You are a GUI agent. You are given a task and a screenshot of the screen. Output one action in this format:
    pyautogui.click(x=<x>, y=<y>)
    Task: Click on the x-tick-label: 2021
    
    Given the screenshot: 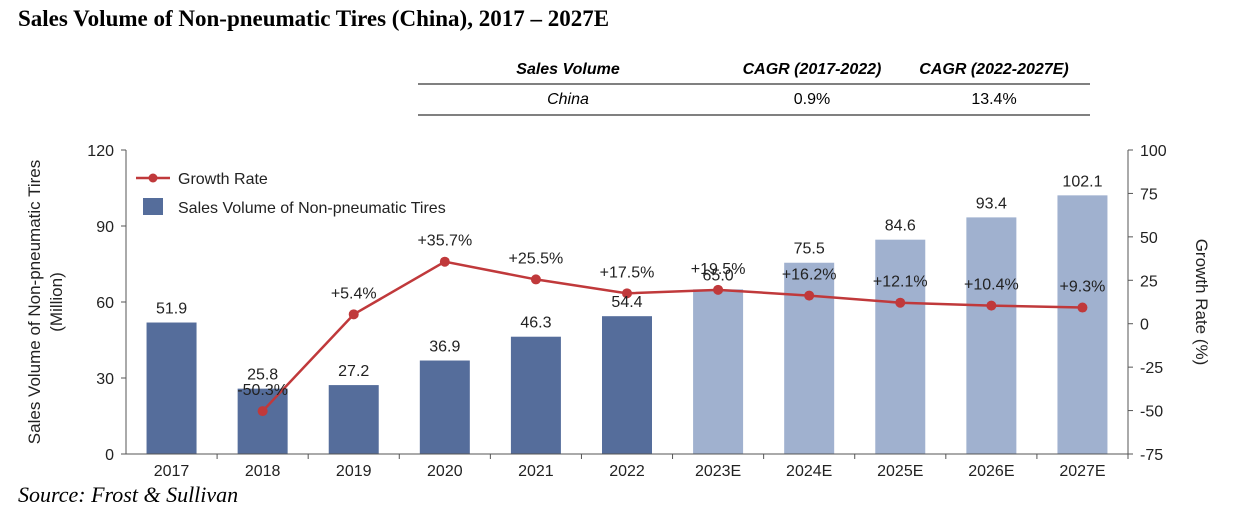 What is the action you would take?
    pyautogui.click(x=536, y=471)
    